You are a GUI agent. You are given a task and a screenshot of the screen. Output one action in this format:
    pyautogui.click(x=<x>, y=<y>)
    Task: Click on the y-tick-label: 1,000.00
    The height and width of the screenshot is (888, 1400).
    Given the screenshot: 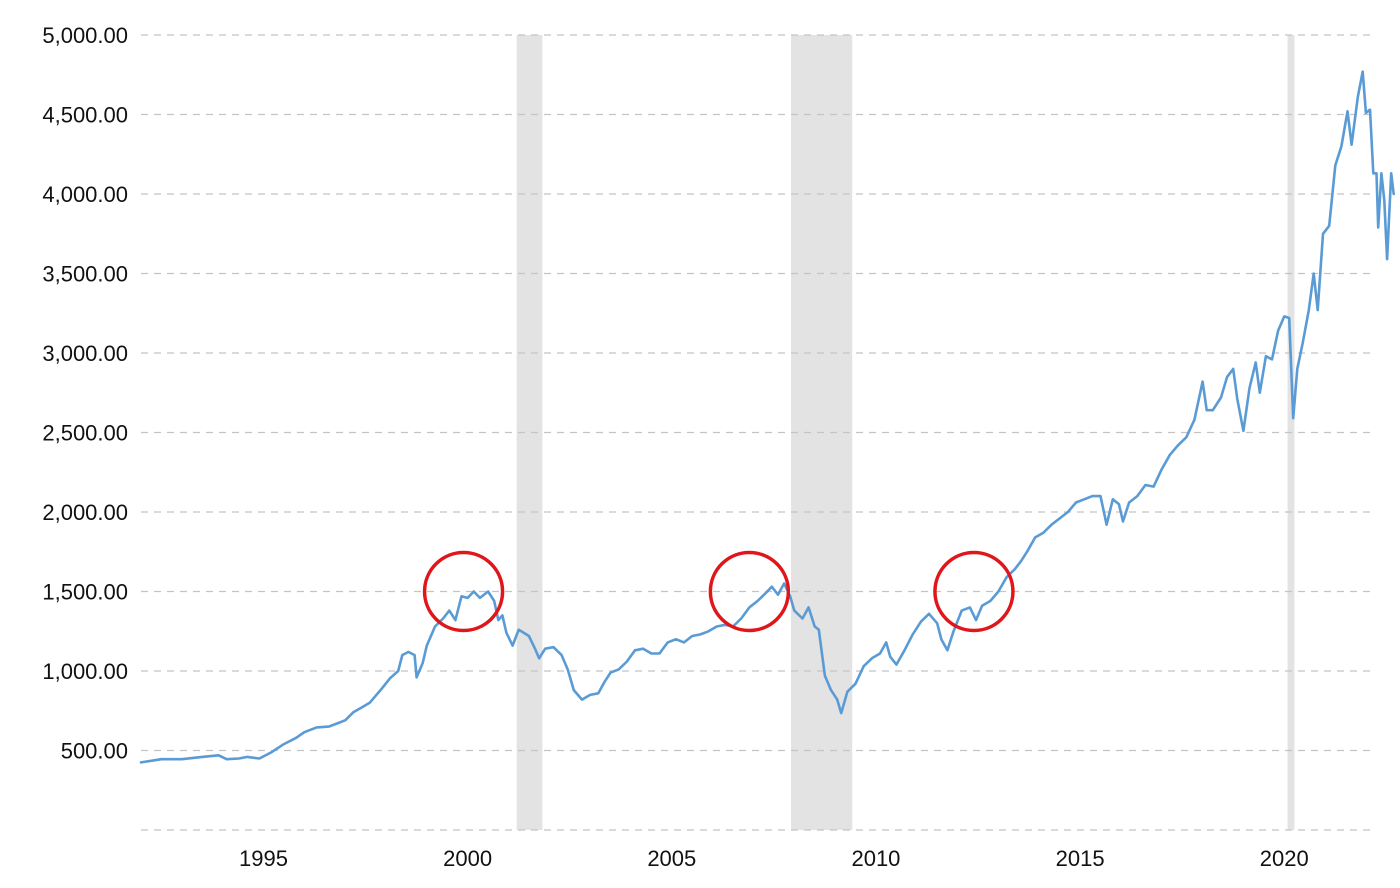 What is the action you would take?
    pyautogui.click(x=85, y=671)
    